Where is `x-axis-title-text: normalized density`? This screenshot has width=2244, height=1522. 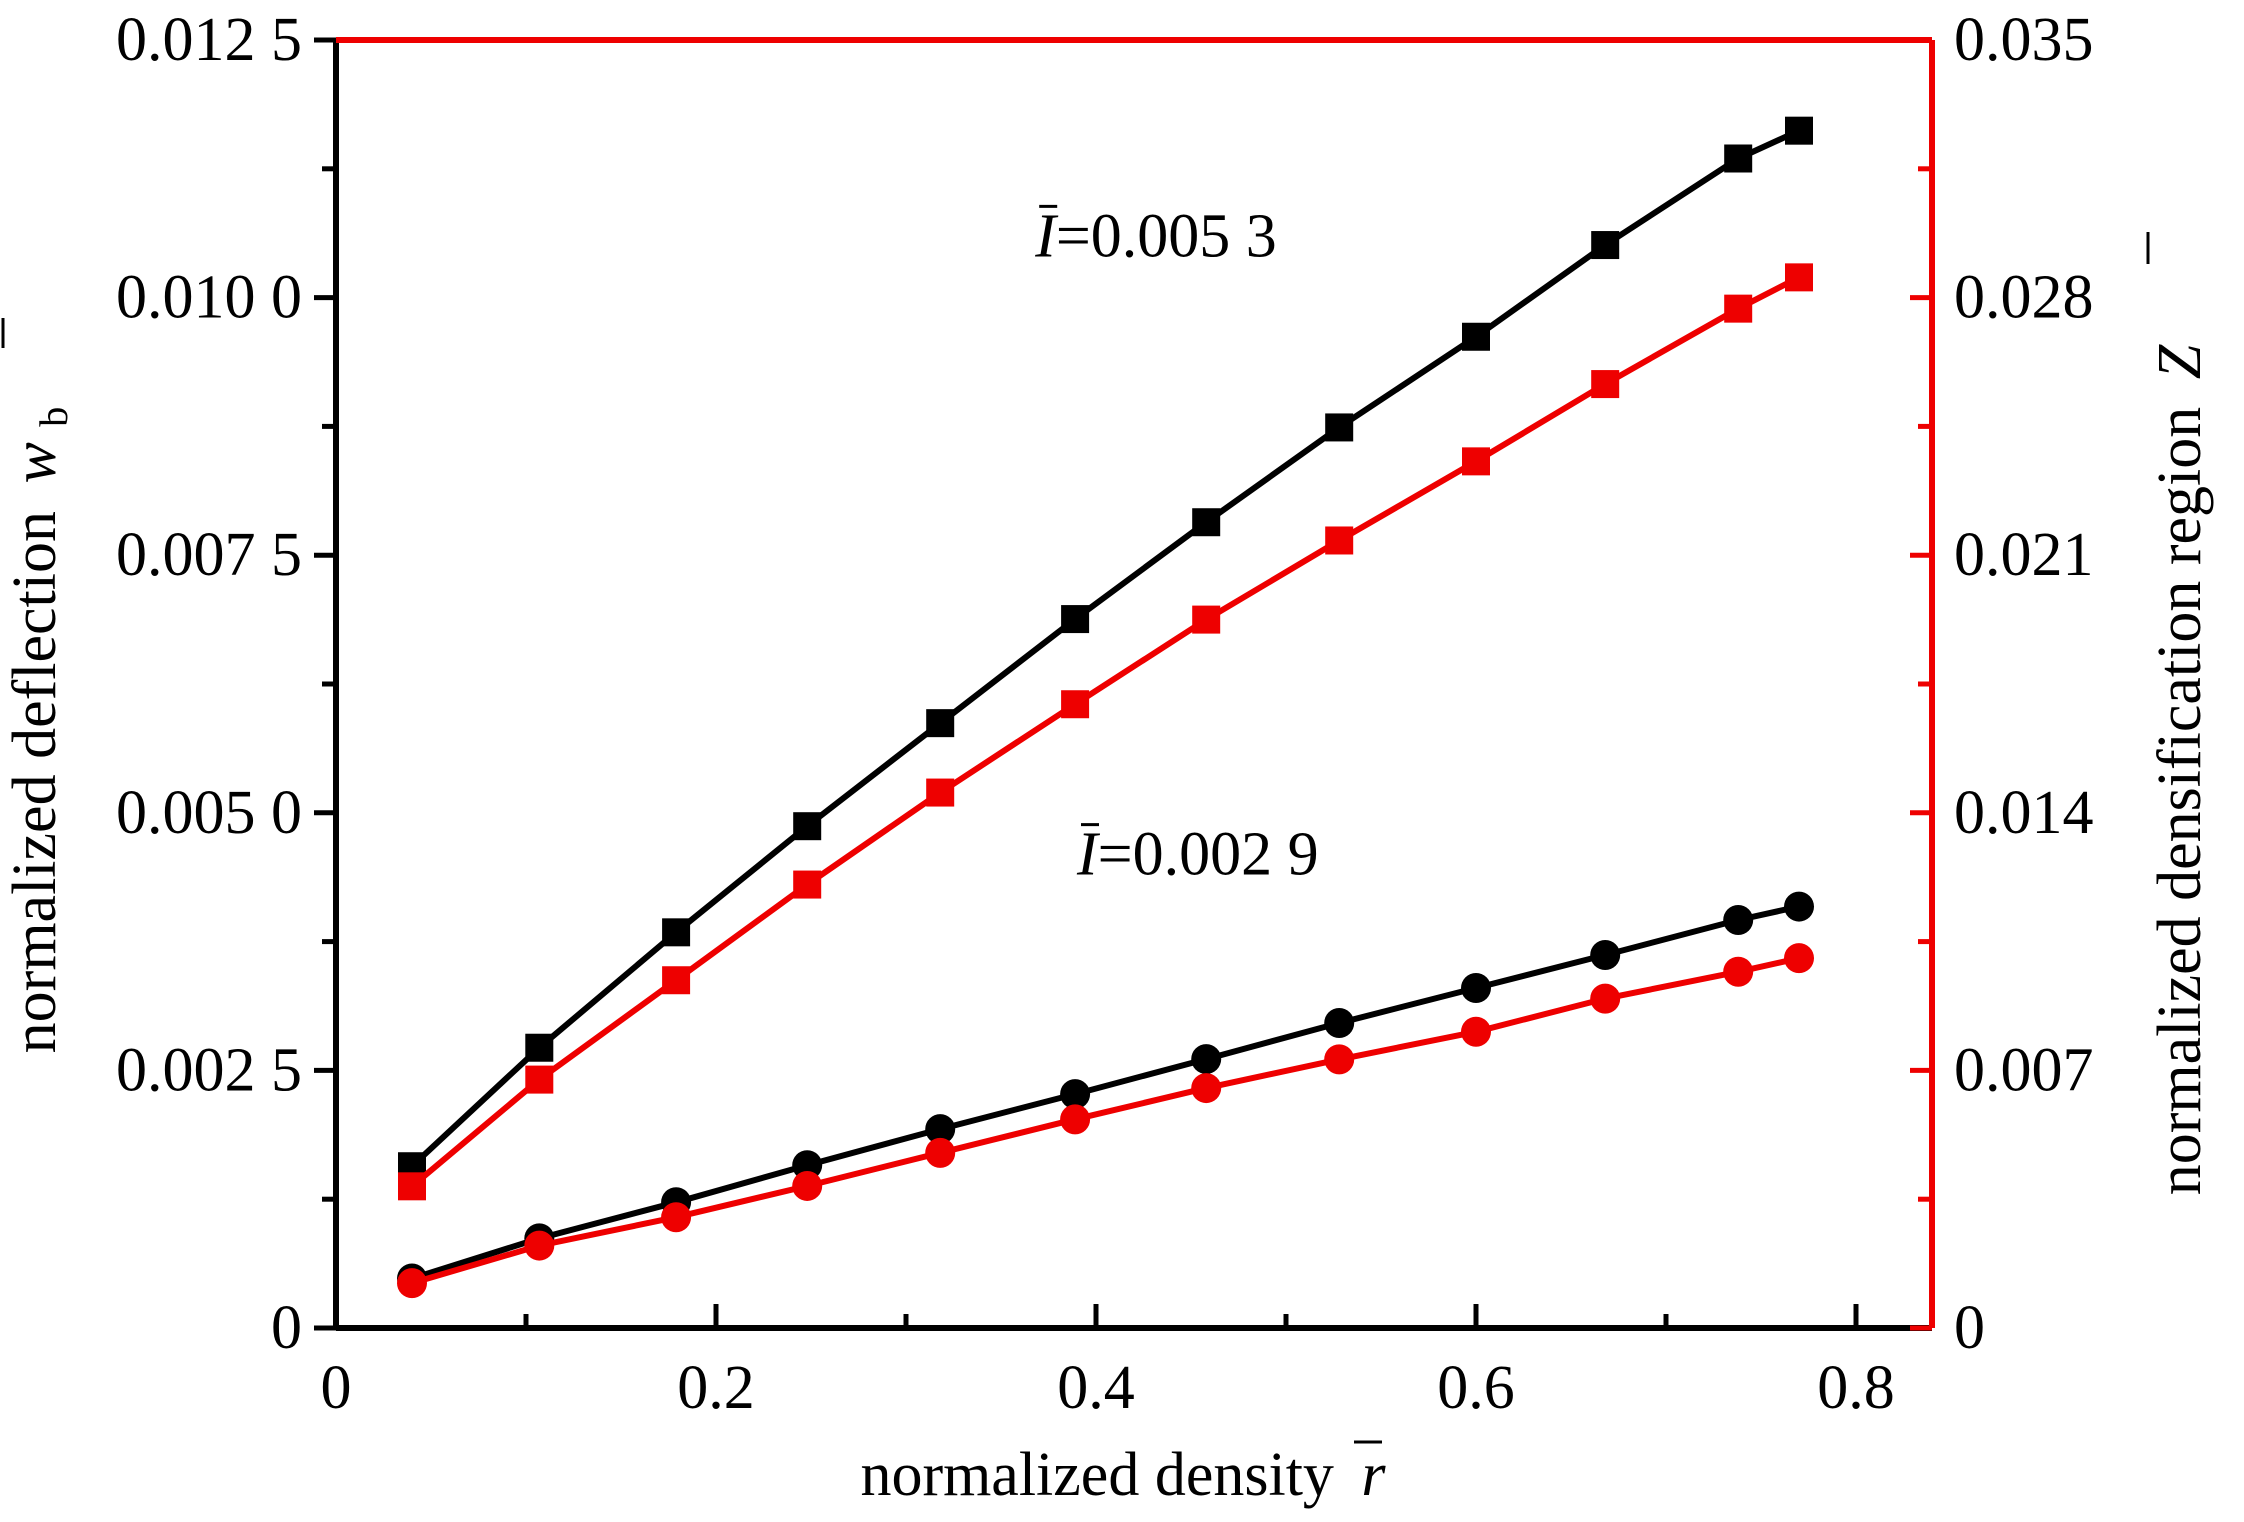
x-axis-title-text: normalized density is located at coordinates (1096, 1475).